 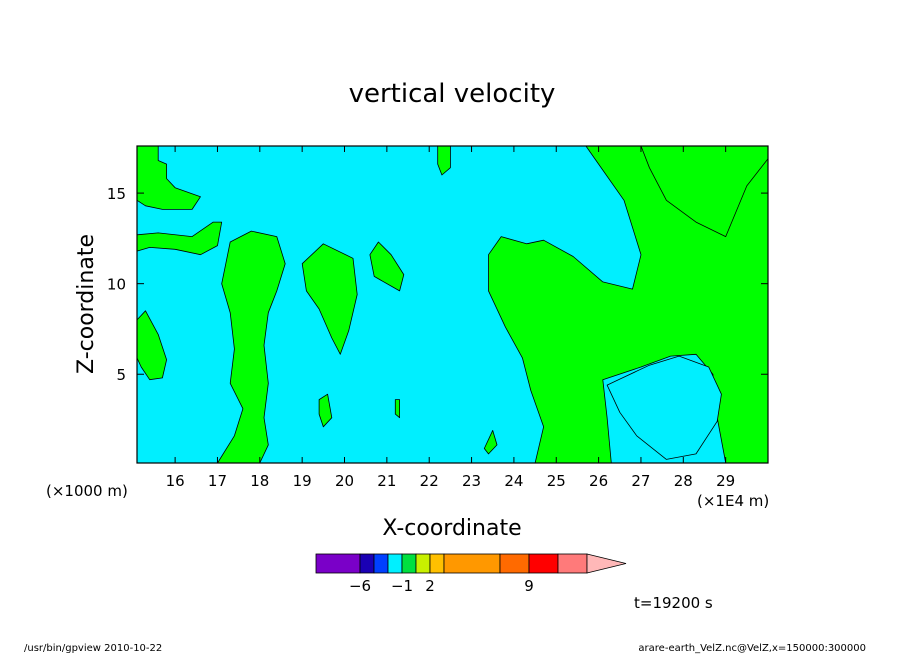 I want to click on x-axis-label: X-coordinate, so click(x=451, y=528).